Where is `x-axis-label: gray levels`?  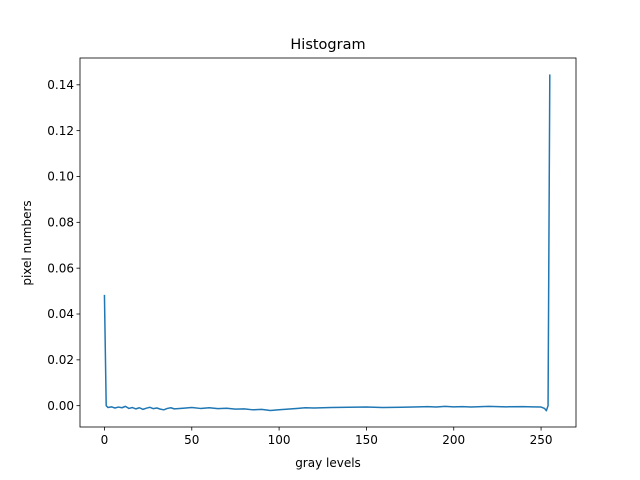
x-axis-label: gray levels is located at coordinates (328, 463).